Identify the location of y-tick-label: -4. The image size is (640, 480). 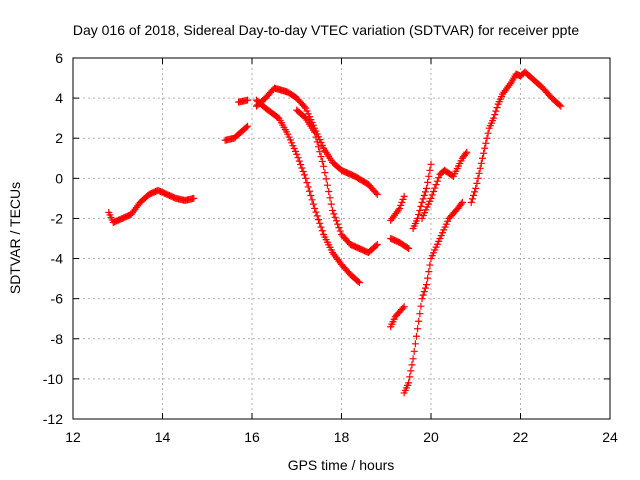
(57, 259).